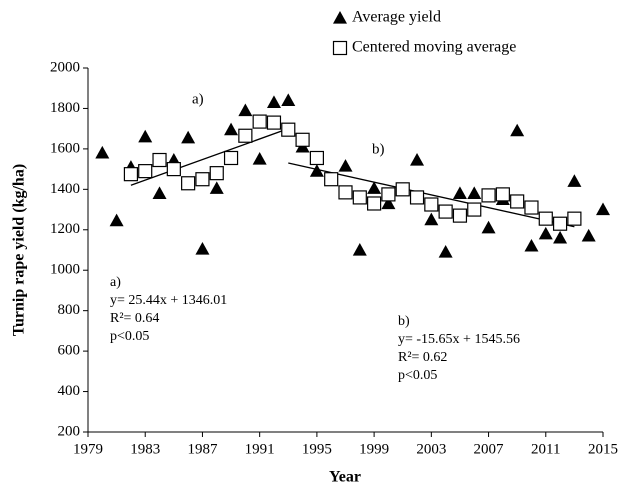 Image resolution: width=627 pixels, height=490 pixels. I want to click on equation-text: a), so click(115, 282).